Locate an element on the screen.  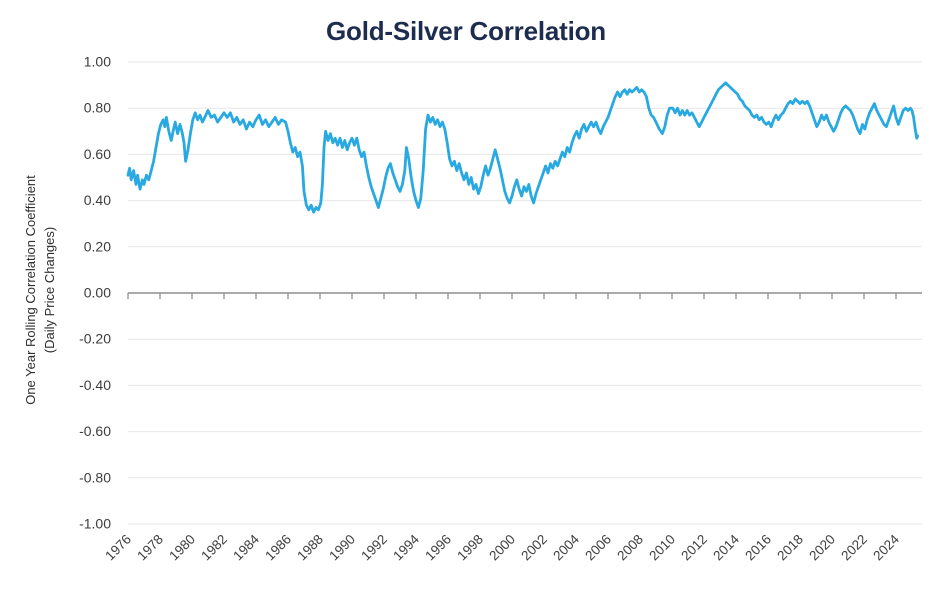
y-tick-label: 0.00 is located at coordinates (97, 293).